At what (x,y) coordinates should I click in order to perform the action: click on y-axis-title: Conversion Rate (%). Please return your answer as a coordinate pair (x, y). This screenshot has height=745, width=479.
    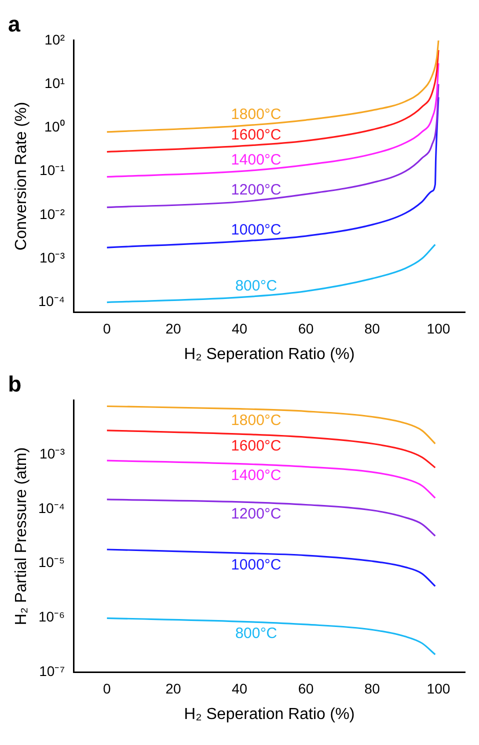
    Looking at the image, I should click on (21, 176).